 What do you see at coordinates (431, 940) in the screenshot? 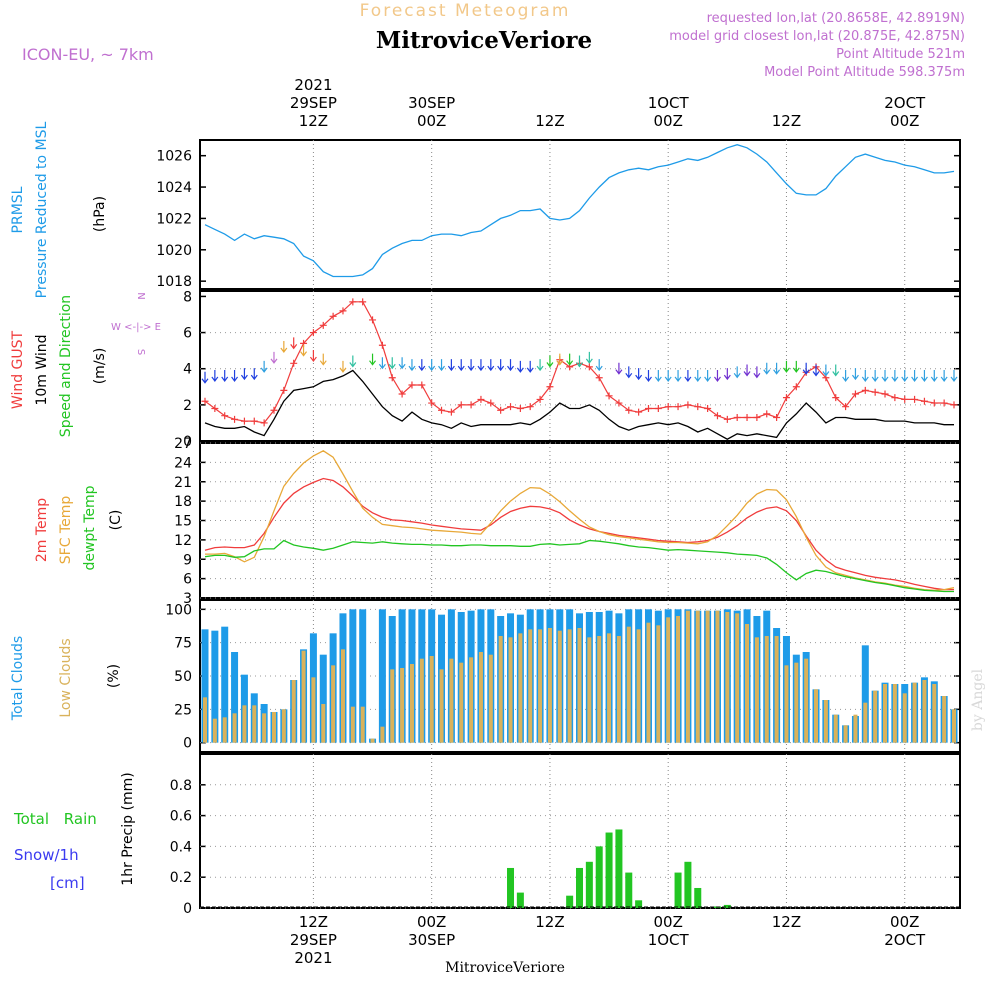
I see `bottom-time-label: 30SEP` at bounding box center [431, 940].